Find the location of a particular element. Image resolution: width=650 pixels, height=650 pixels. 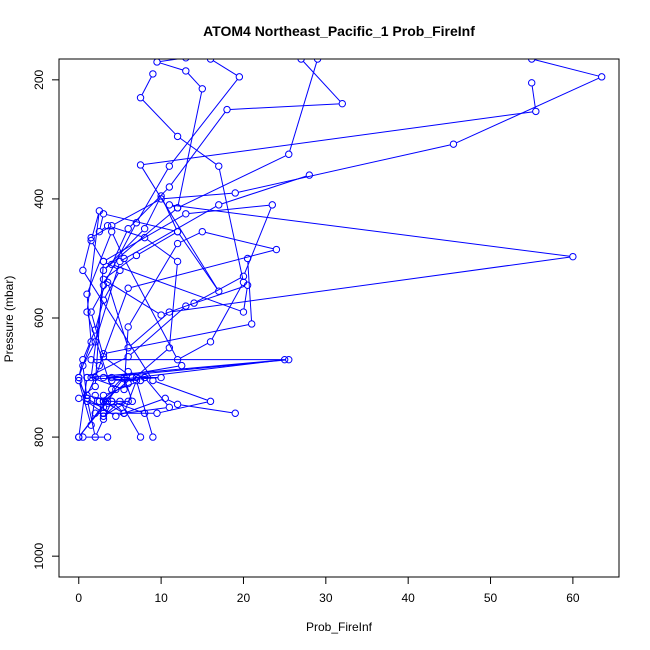

x-tick-label: 50 is located at coordinates (491, 598).